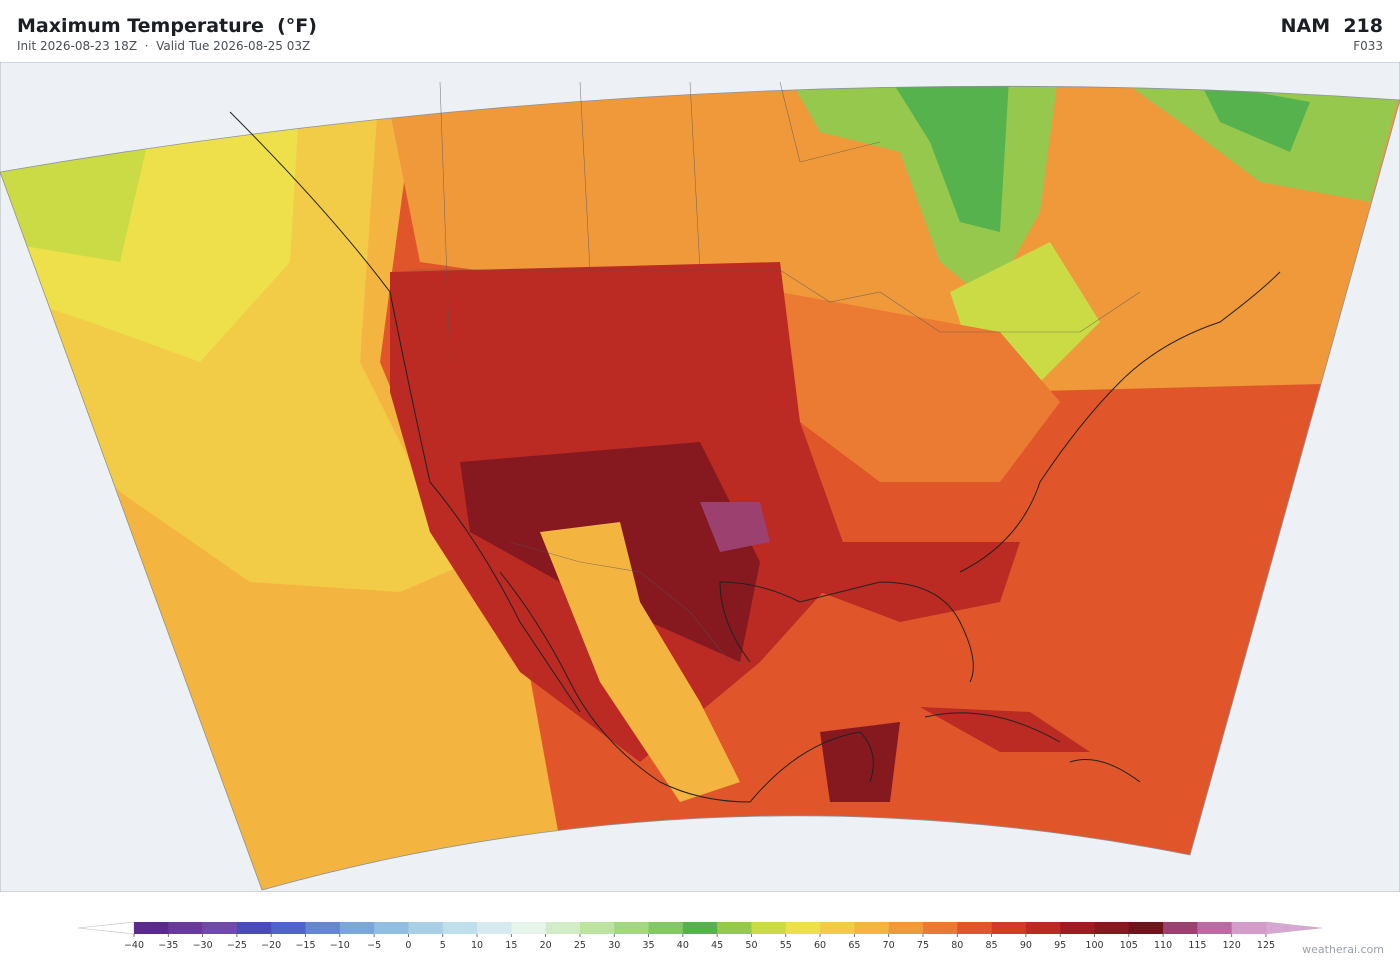  What do you see at coordinates (580, 945) in the screenshot?
I see `colorbar-tick-label: 25` at bounding box center [580, 945].